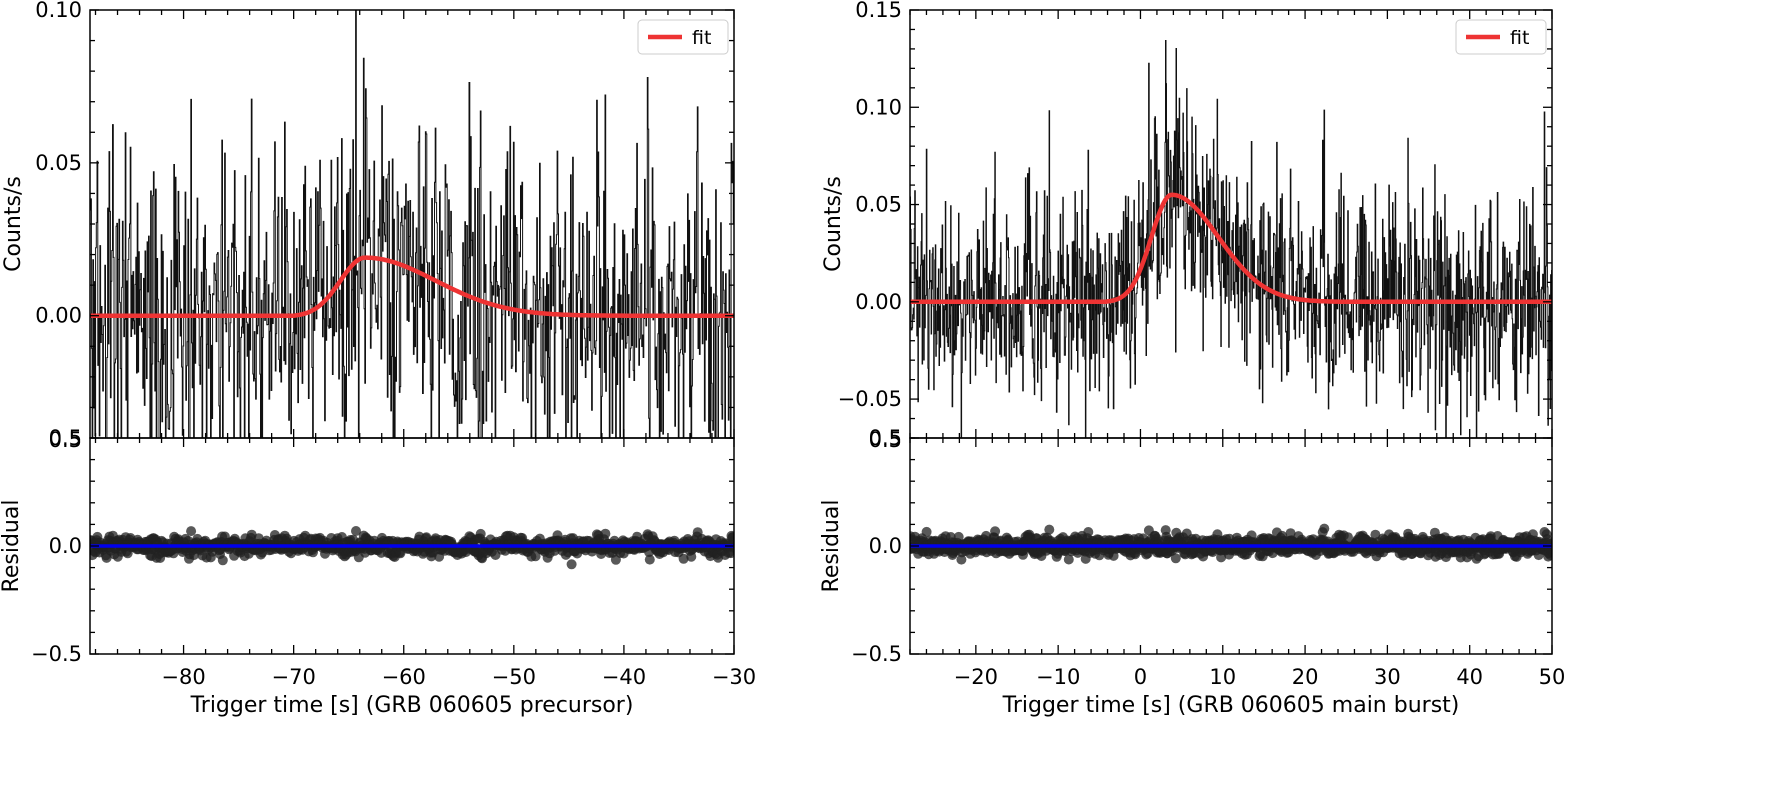  I want to click on x-tick-label: −60, so click(404, 677).